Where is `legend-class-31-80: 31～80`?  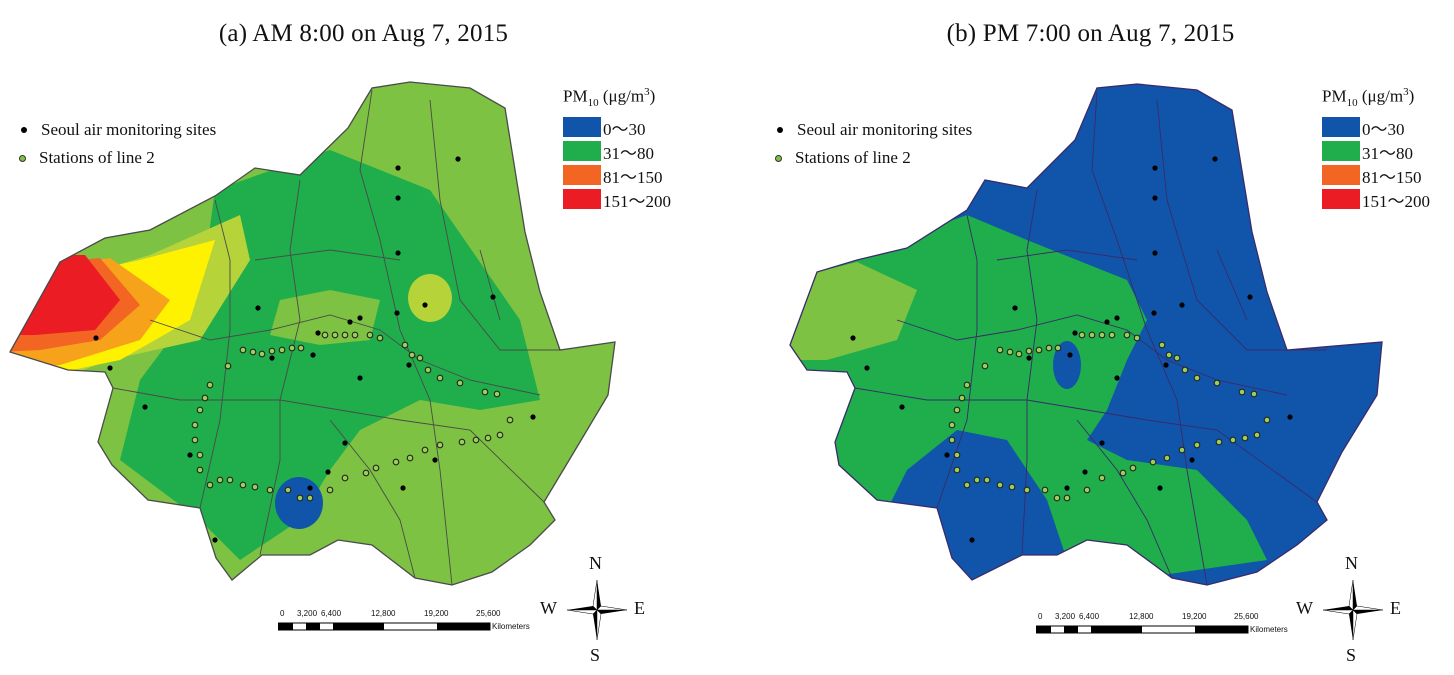 legend-class-31-80: 31～80 is located at coordinates (617, 151).